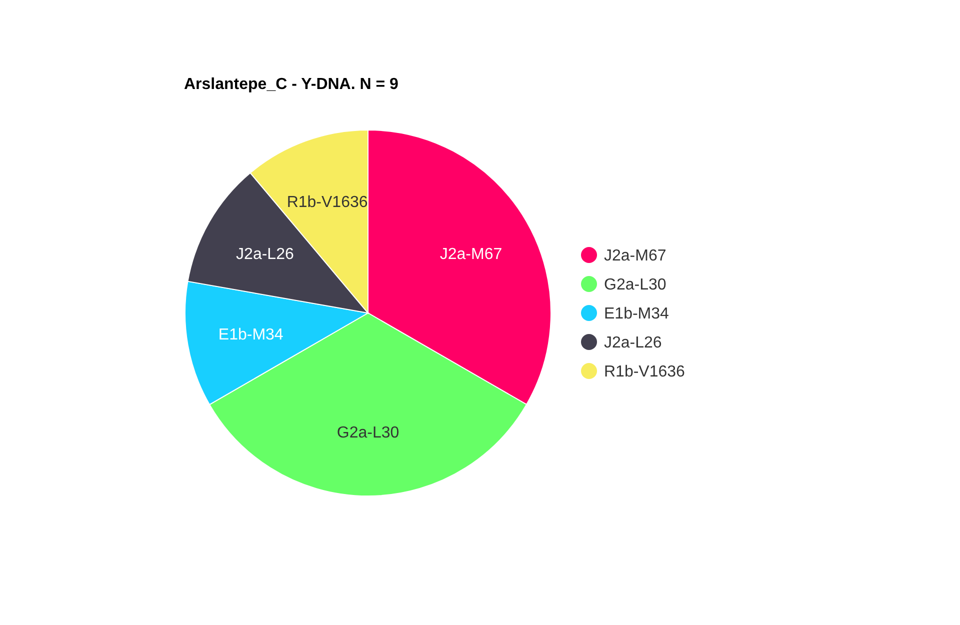 The image size is (960, 625). I want to click on slice-label: J2a-L26, so click(265, 255).